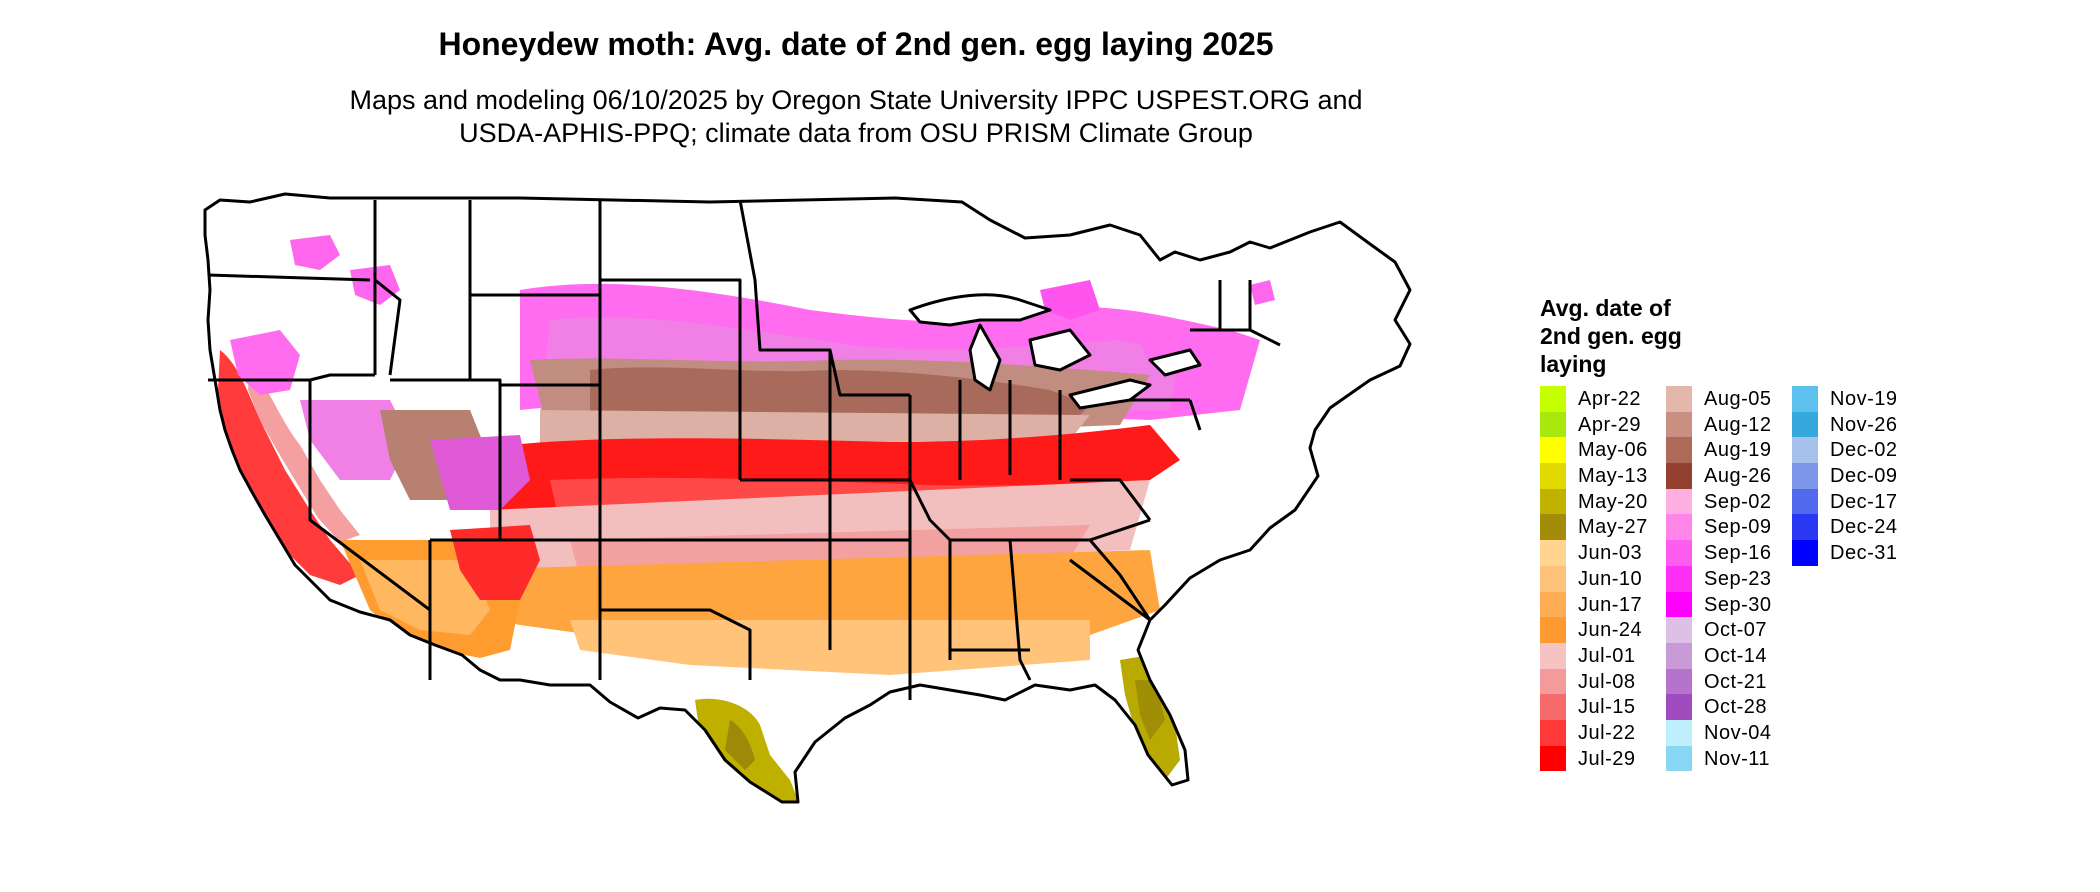 Image resolution: width=2100 pixels, height=892 pixels. I want to click on legend-label: Aug-05, so click(1738, 399).